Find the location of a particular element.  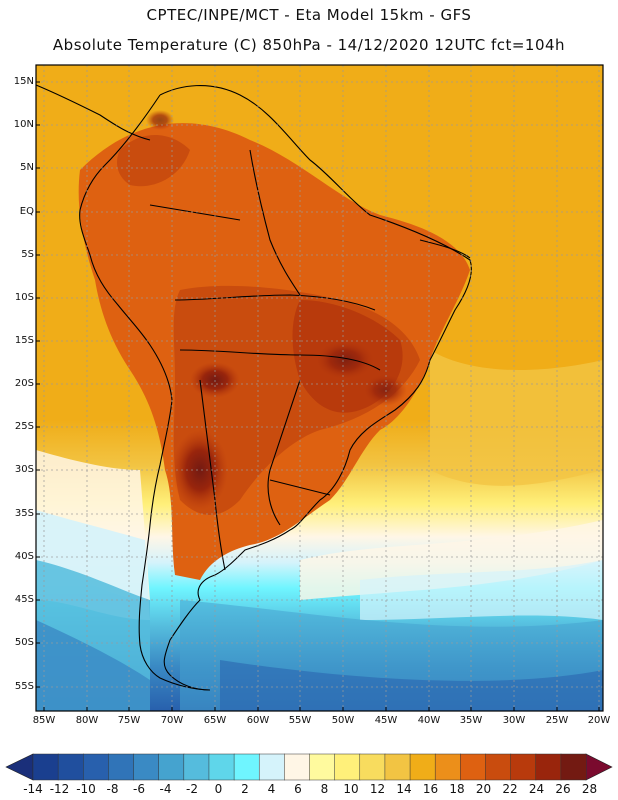

colorbar-label: -14 is located at coordinates (33, 789).